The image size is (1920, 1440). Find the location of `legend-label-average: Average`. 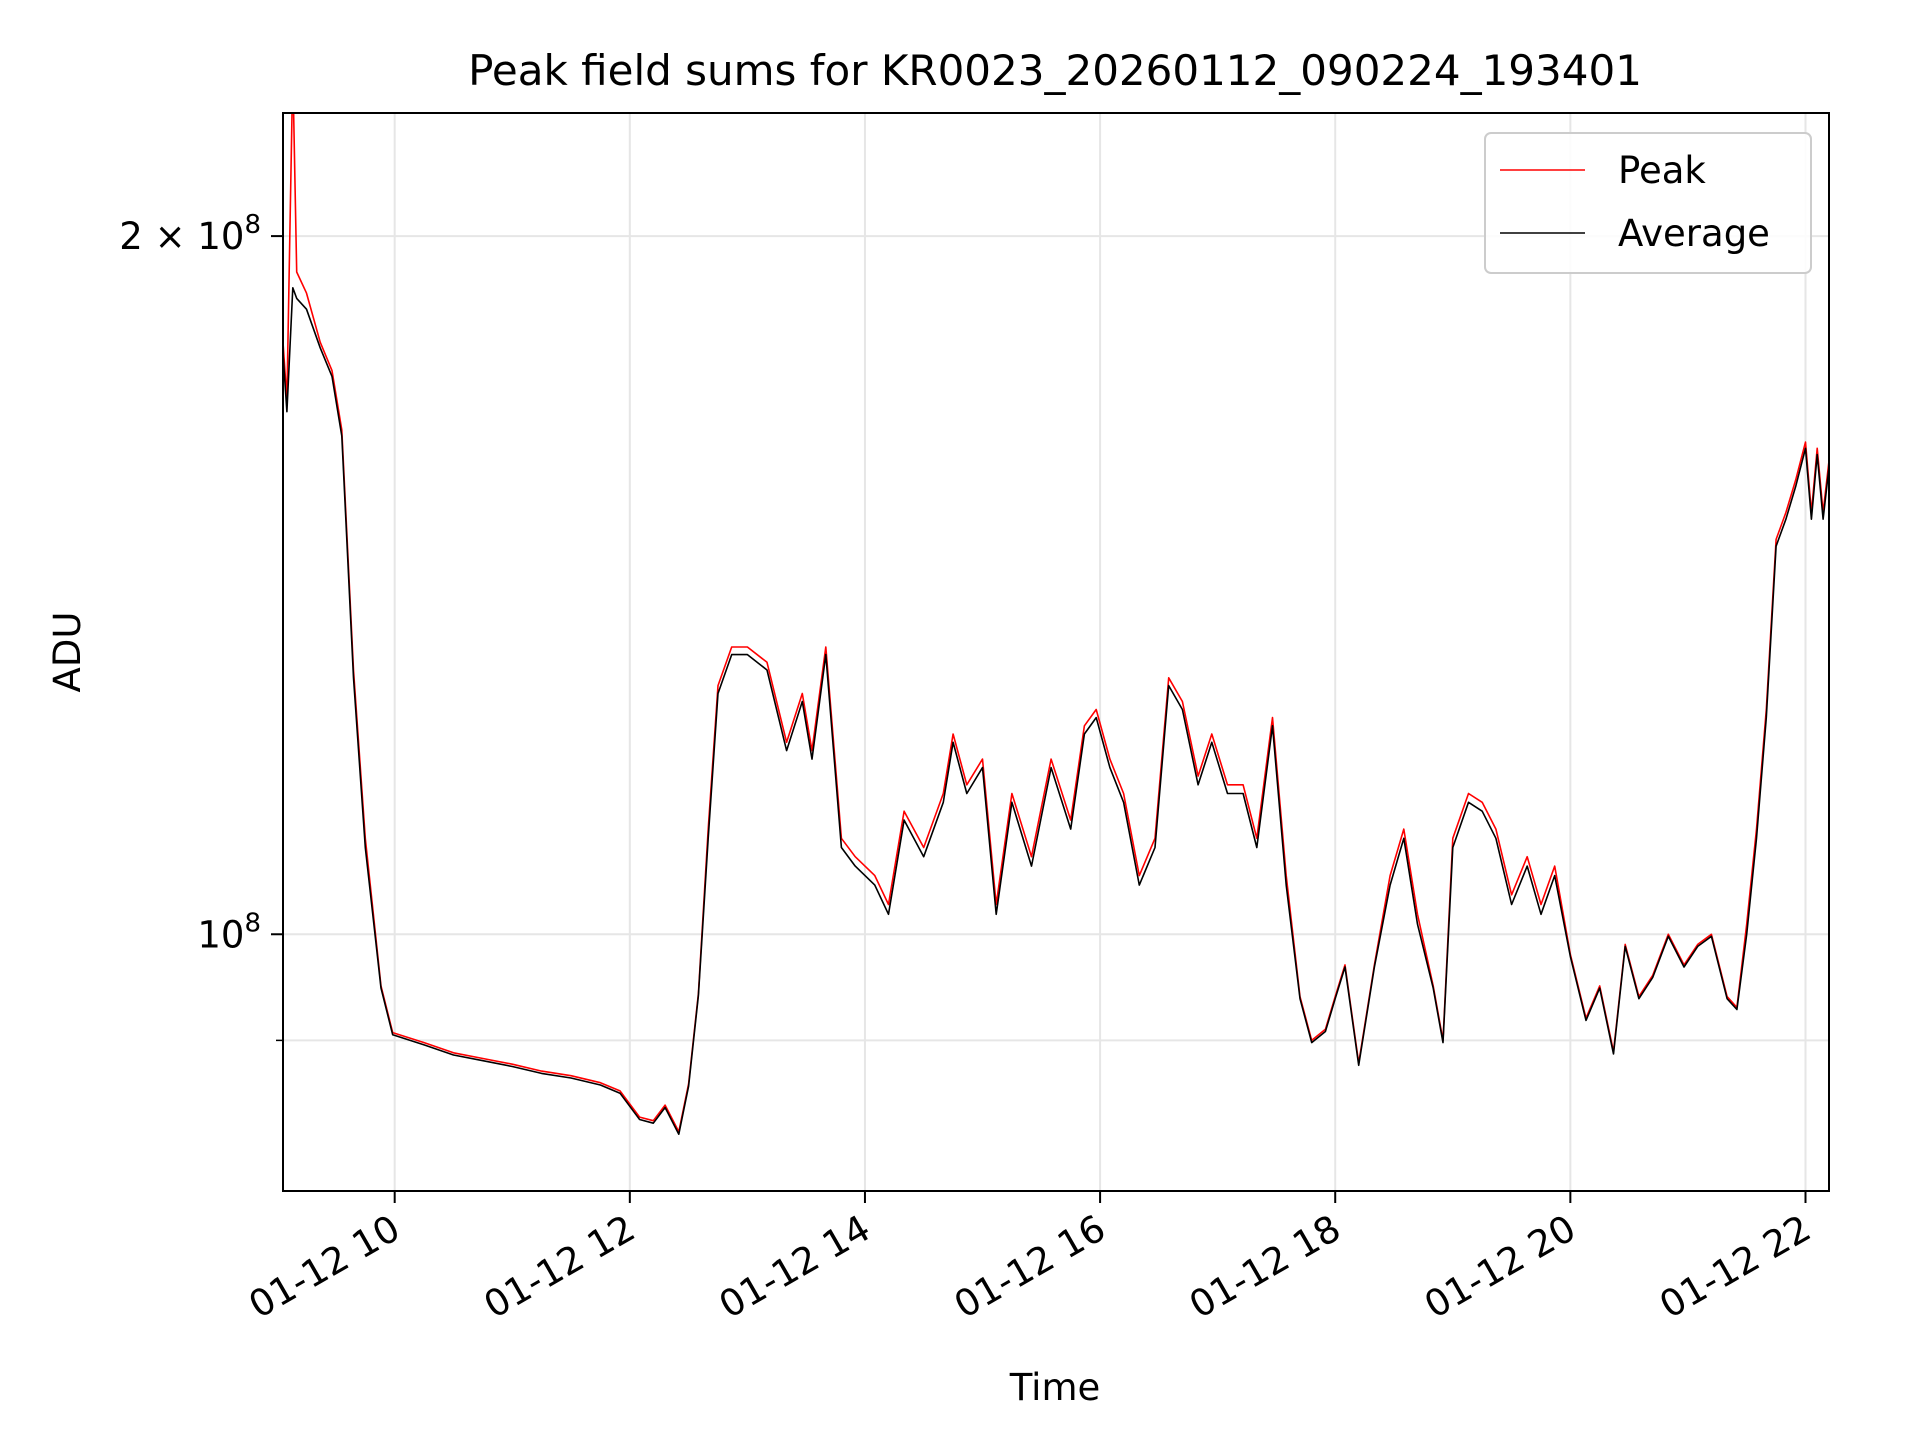

legend-label-average: Average is located at coordinates (1694, 233).